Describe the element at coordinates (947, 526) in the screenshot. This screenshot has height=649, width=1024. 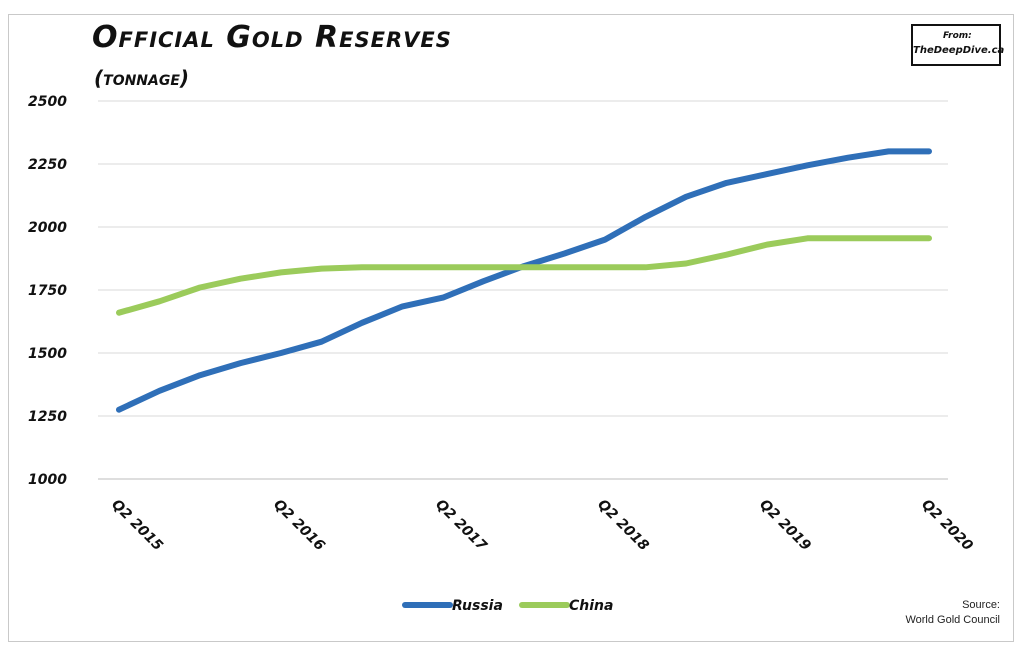
I see `x-tick-label: Q2 2020` at that location.